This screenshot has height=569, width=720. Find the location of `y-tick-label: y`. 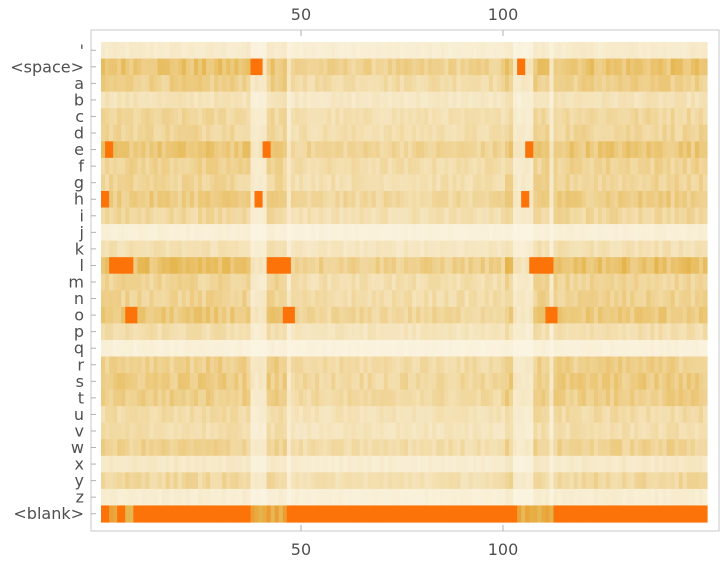

y-tick-label: y is located at coordinates (79, 480).